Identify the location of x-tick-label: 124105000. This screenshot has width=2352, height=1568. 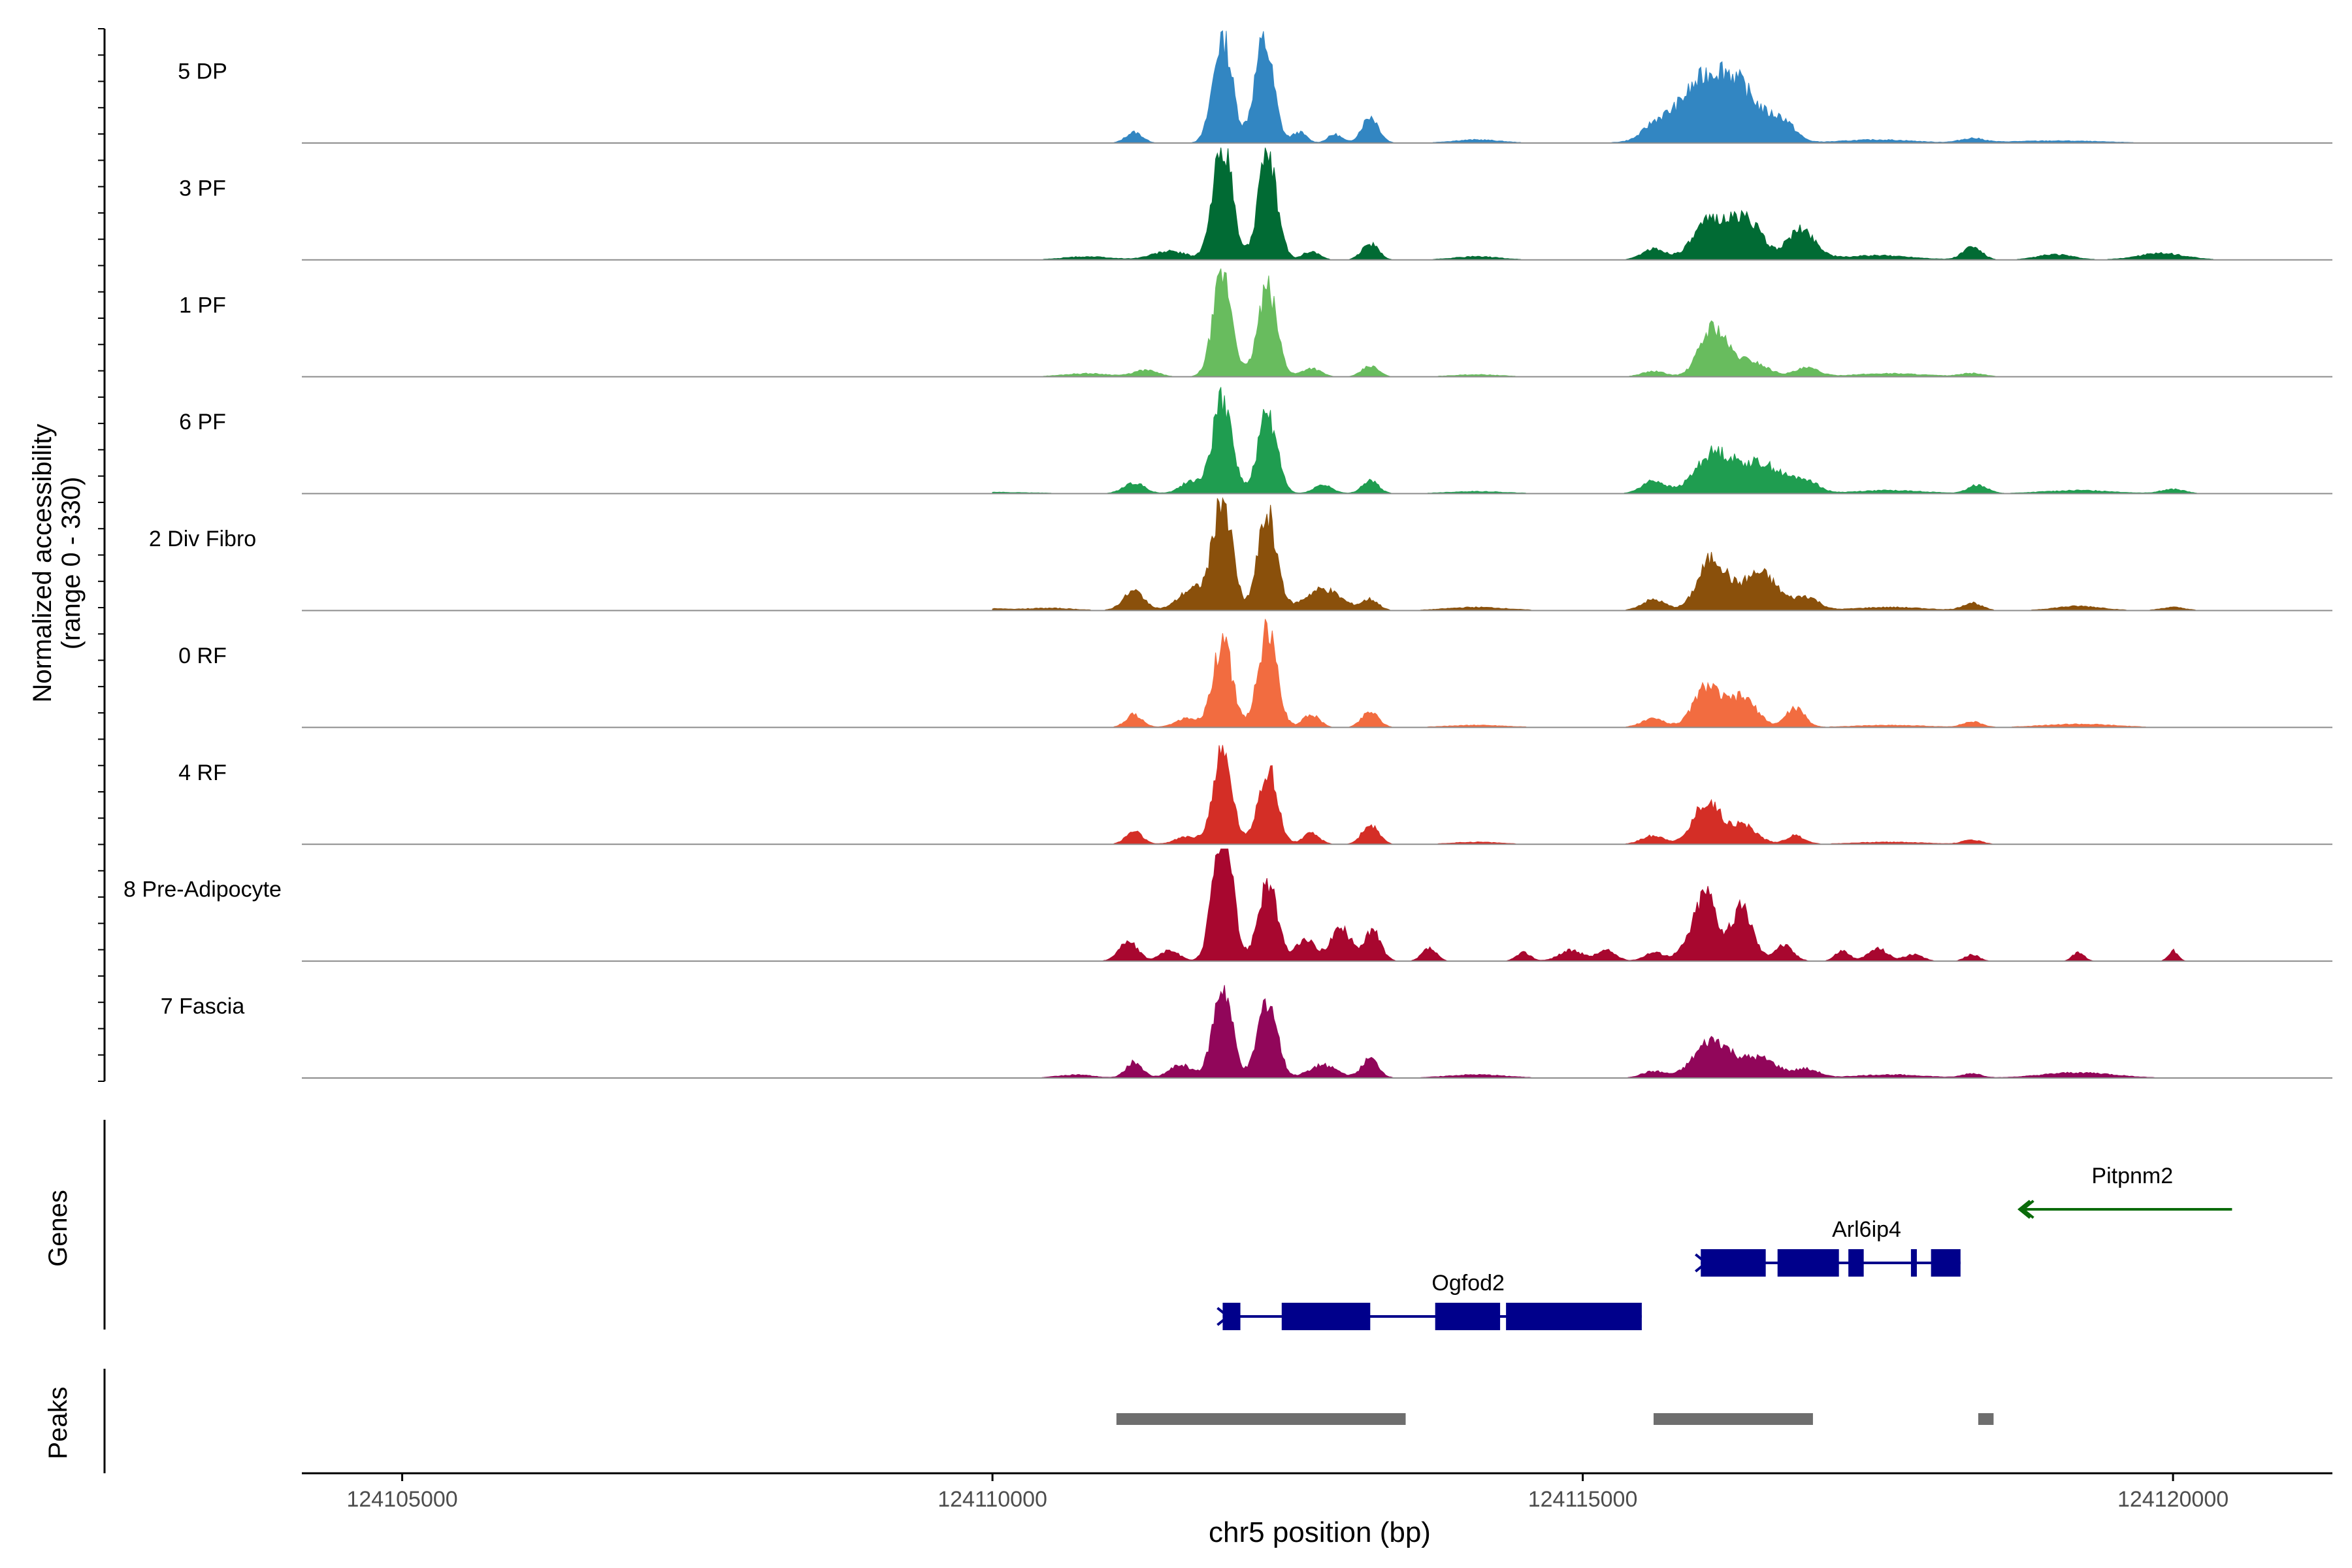
(401, 1499).